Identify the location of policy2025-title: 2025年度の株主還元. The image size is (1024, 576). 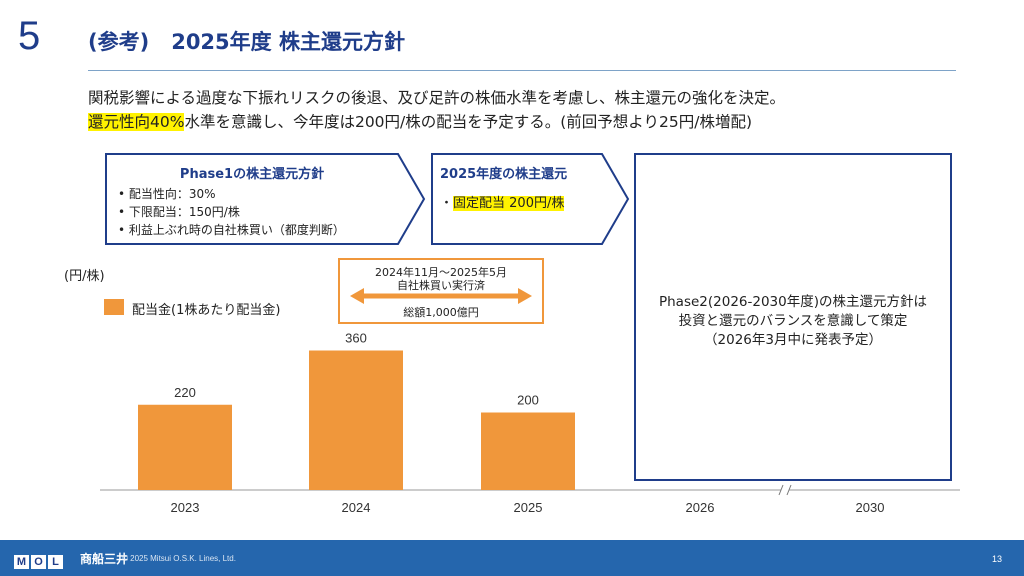
(504, 174).